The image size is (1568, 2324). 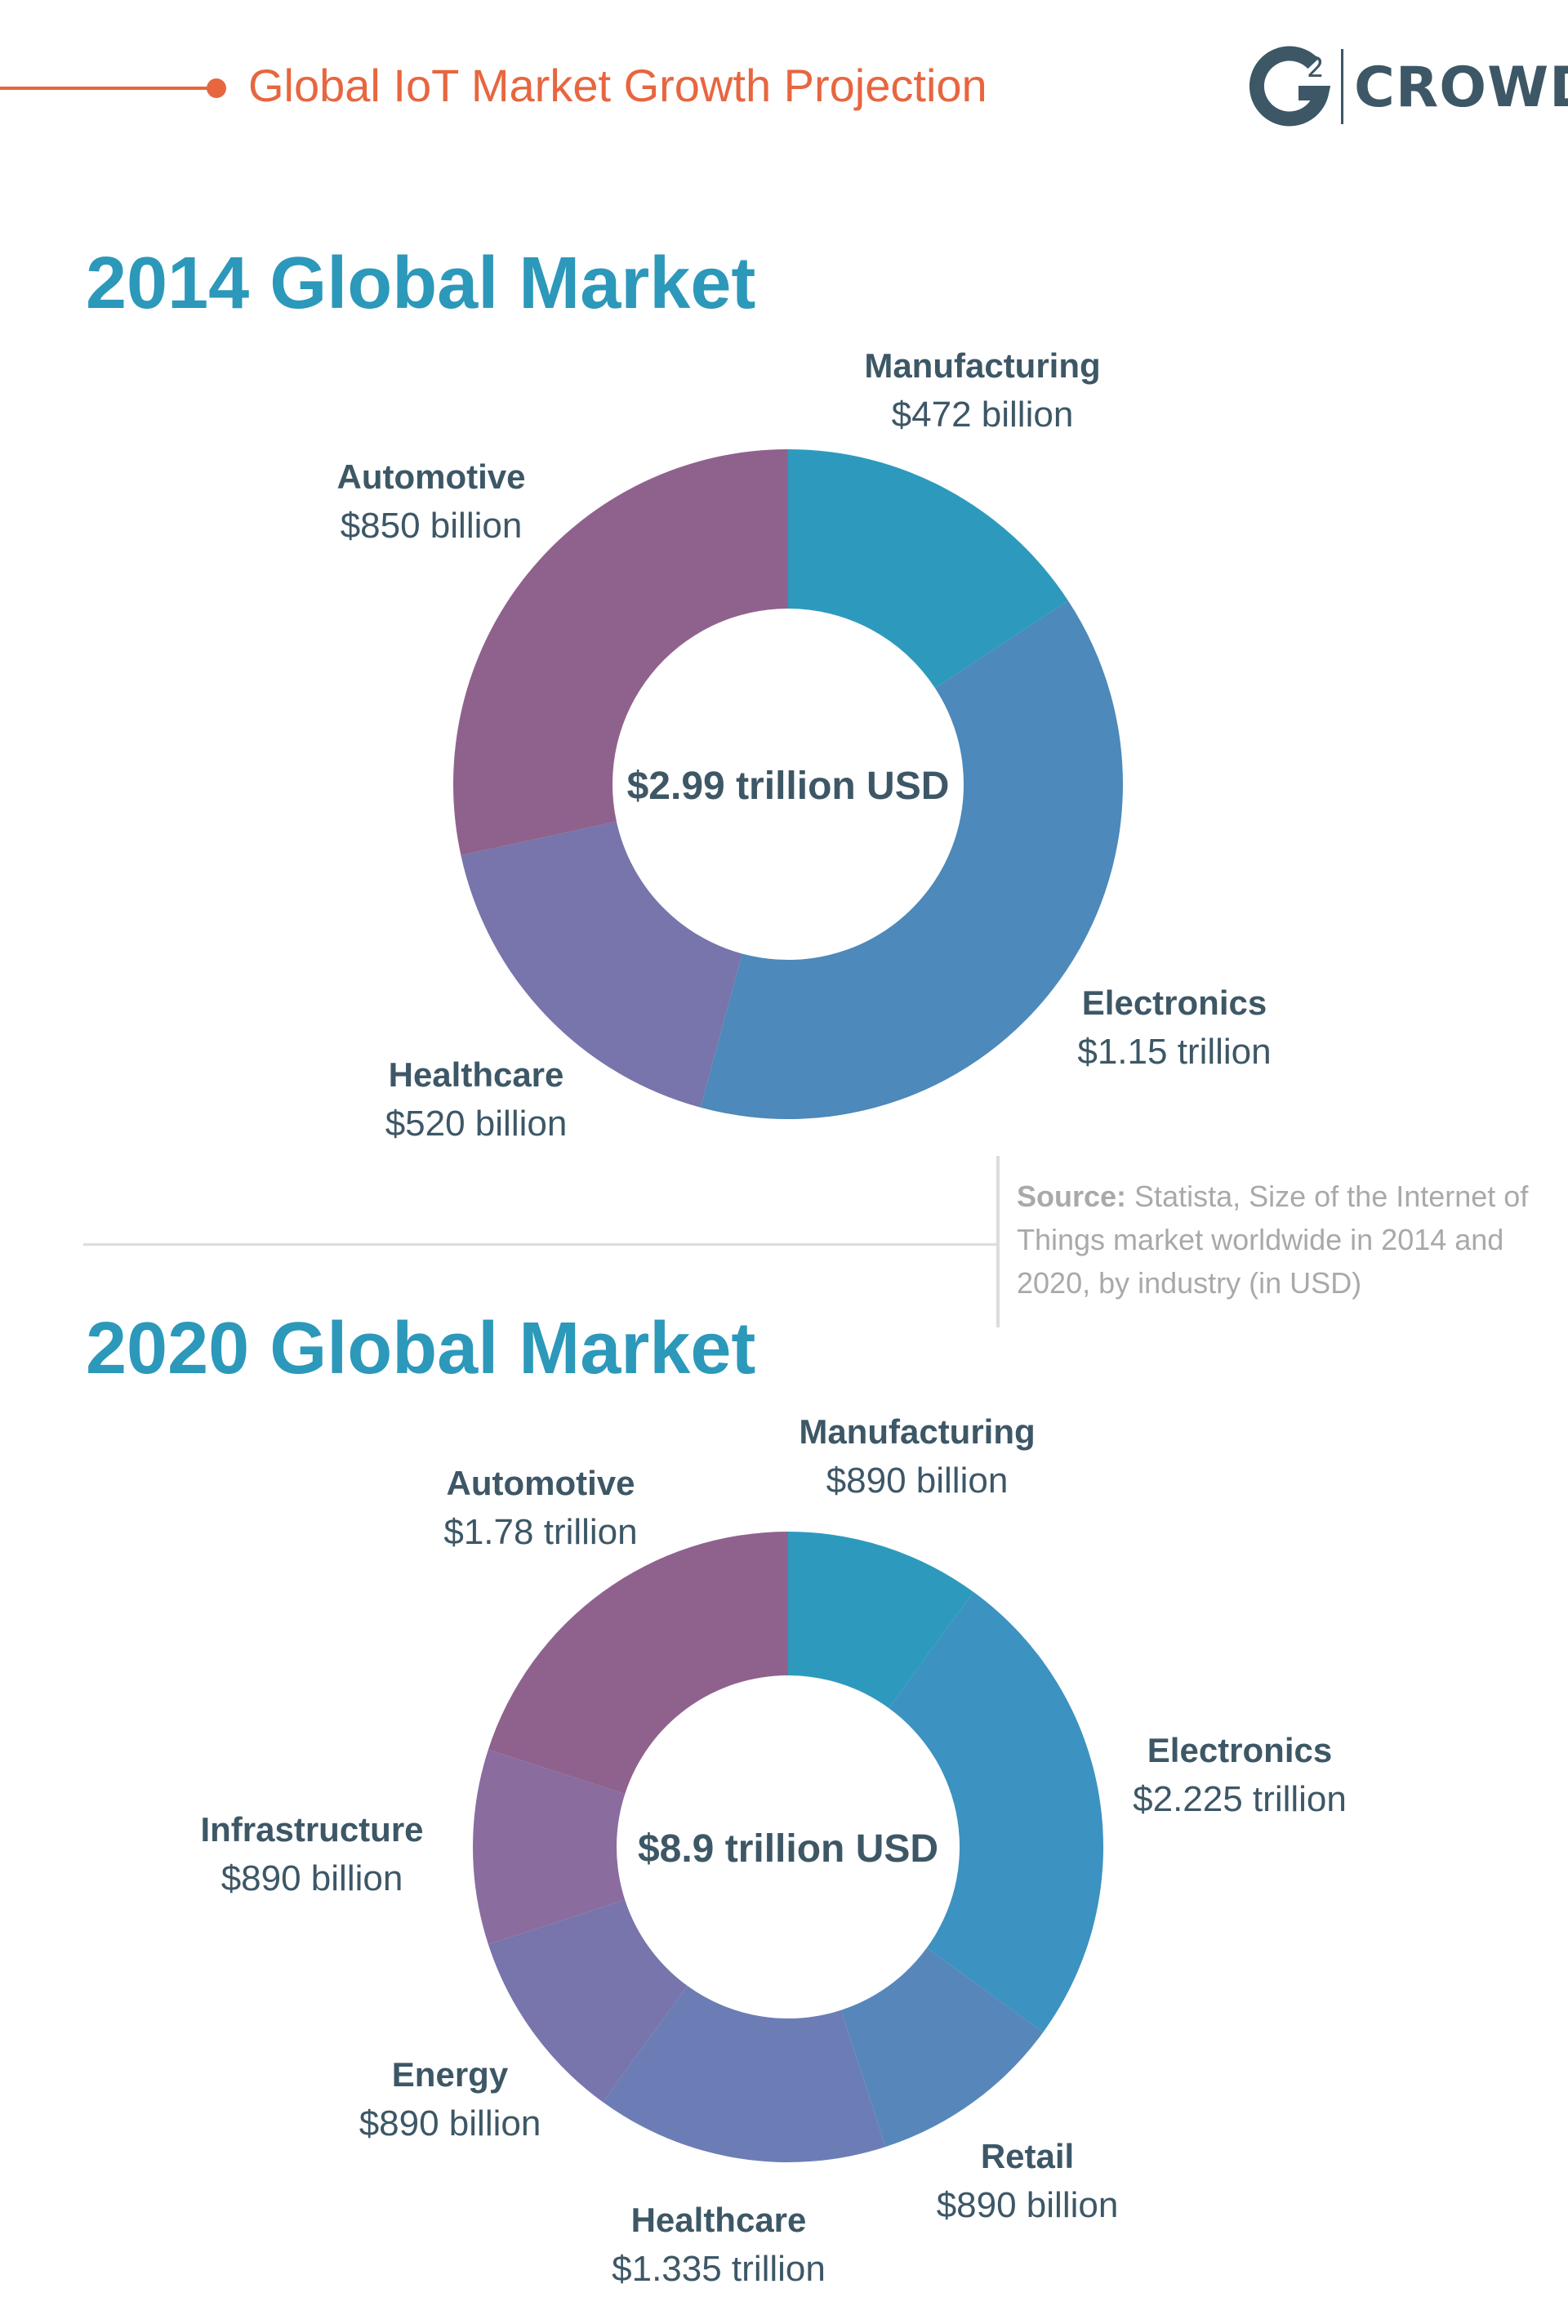 I want to click on donut-chart-2020: $8.9 trillion USD, so click(x=788, y=1847).